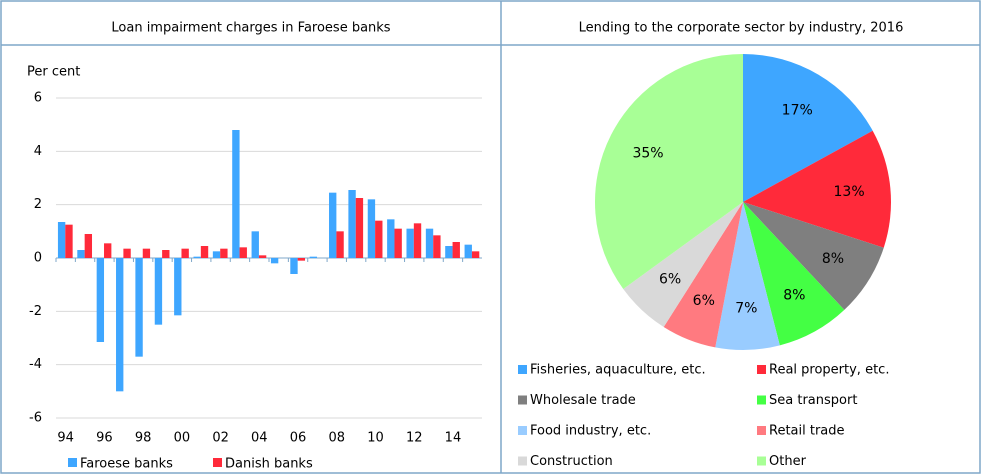 Image resolution: width=981 pixels, height=474 pixels. I want to click on x-tick-label: 06, so click(298, 438).